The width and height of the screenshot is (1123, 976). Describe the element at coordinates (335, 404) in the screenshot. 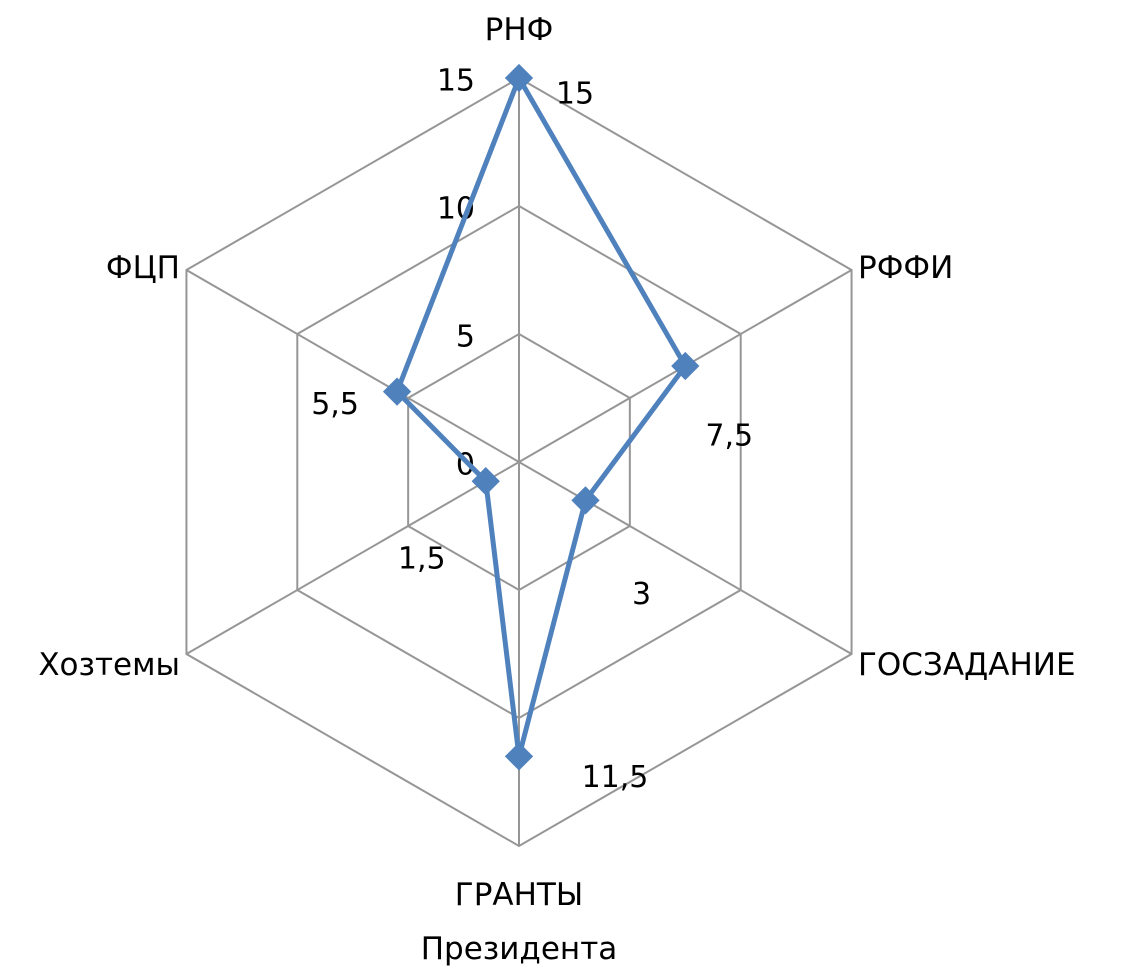

I see `data-label: 5,5` at that location.